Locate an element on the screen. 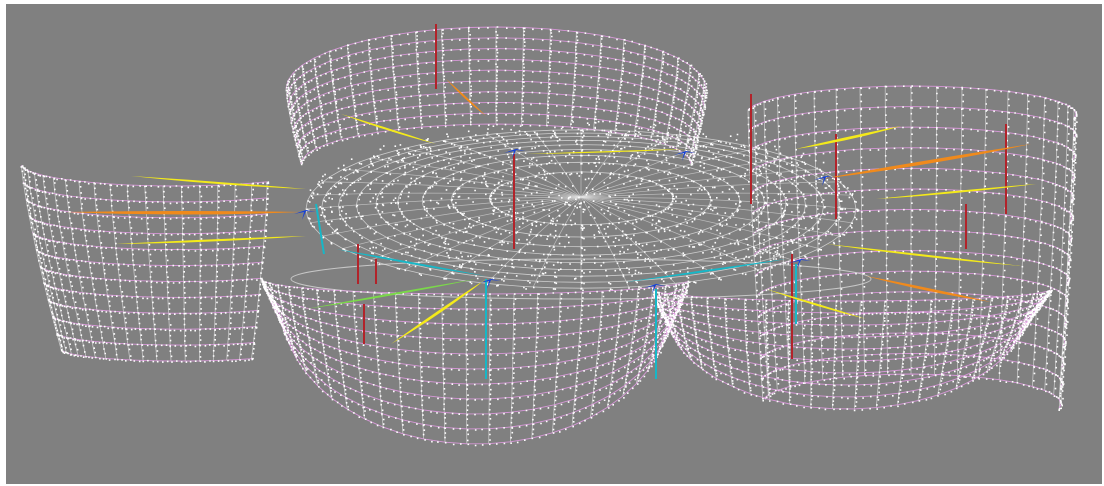  dome-base-ring is located at coordinates (581, 279).